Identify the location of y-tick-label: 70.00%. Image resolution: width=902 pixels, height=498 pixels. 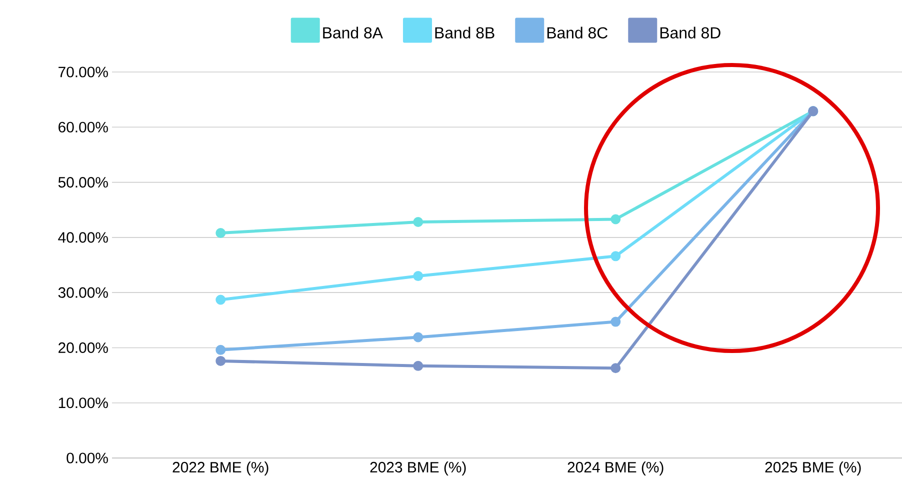
(83, 72).